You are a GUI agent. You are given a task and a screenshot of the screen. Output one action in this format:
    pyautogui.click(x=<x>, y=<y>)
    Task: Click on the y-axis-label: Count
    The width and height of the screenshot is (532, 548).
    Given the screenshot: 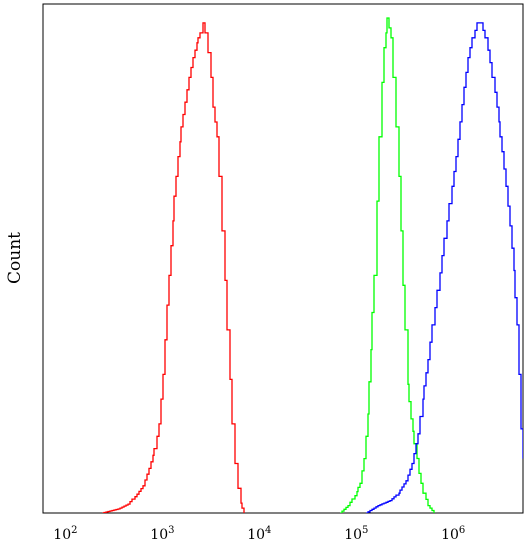 What is the action you would take?
    pyautogui.click(x=15, y=258)
    